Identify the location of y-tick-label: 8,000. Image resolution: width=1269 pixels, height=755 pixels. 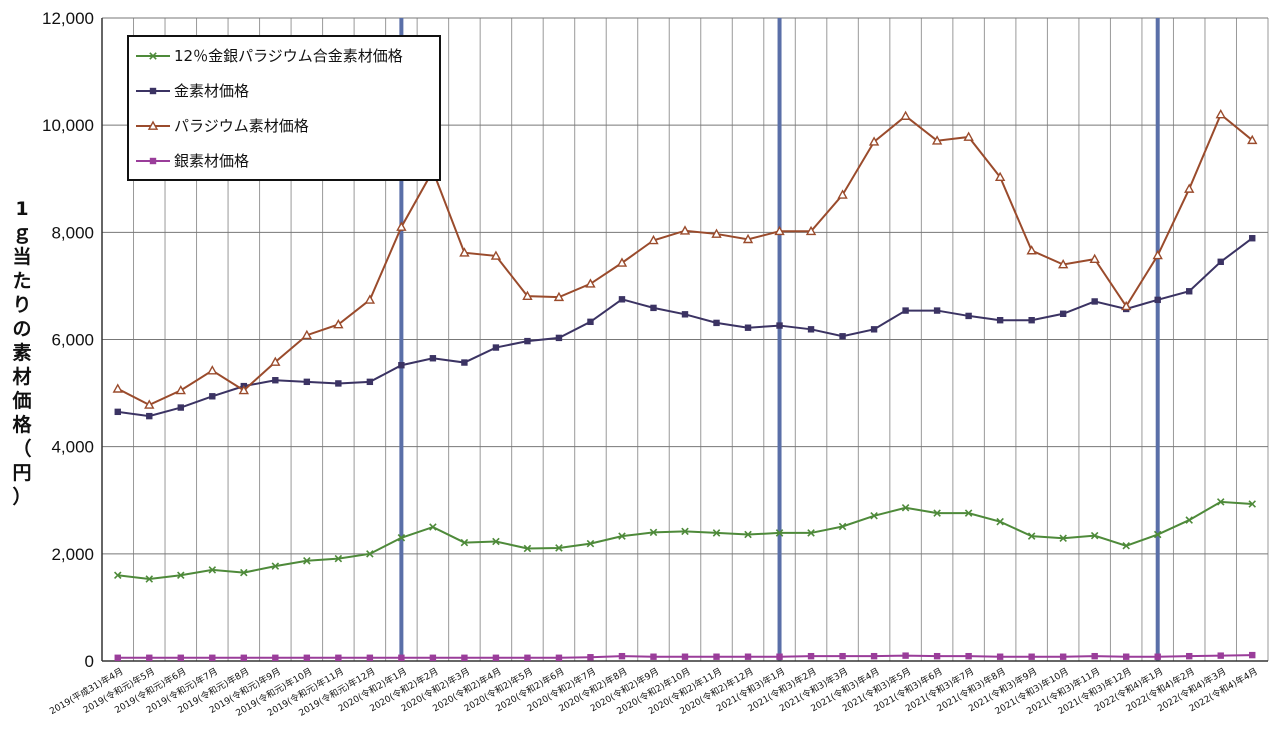
(72, 232).